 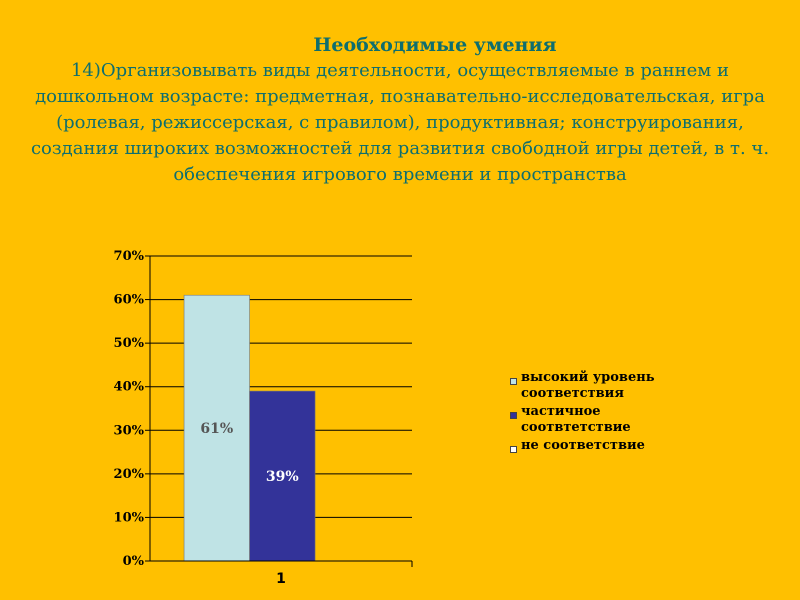 What do you see at coordinates (129, 387) in the screenshot?
I see `y-tick-label: 40%` at bounding box center [129, 387].